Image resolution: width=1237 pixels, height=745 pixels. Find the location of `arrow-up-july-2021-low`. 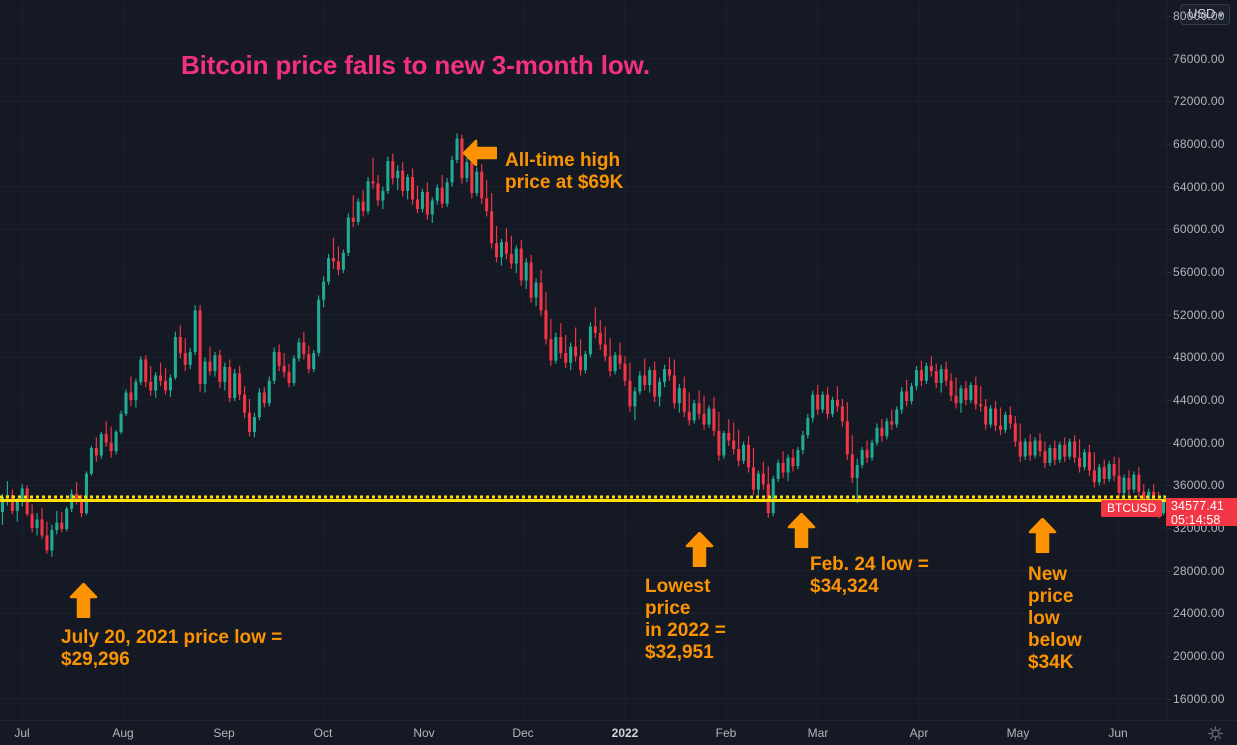

arrow-up-july-2021-low is located at coordinates (83, 600).